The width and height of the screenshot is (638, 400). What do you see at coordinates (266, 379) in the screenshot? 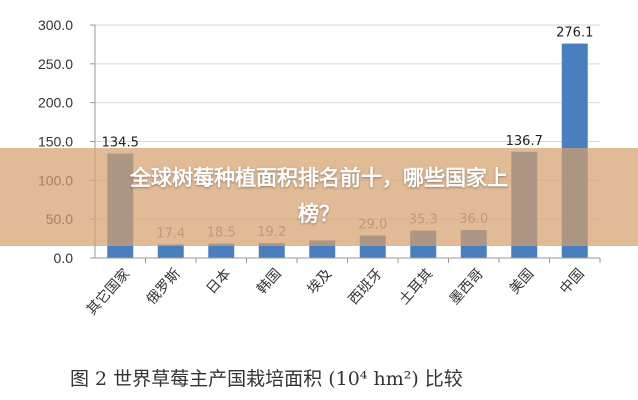
I see `figure-caption: 图 2 世界草莓主产国栽培面积 (10⁴ hm²) 比较` at bounding box center [266, 379].